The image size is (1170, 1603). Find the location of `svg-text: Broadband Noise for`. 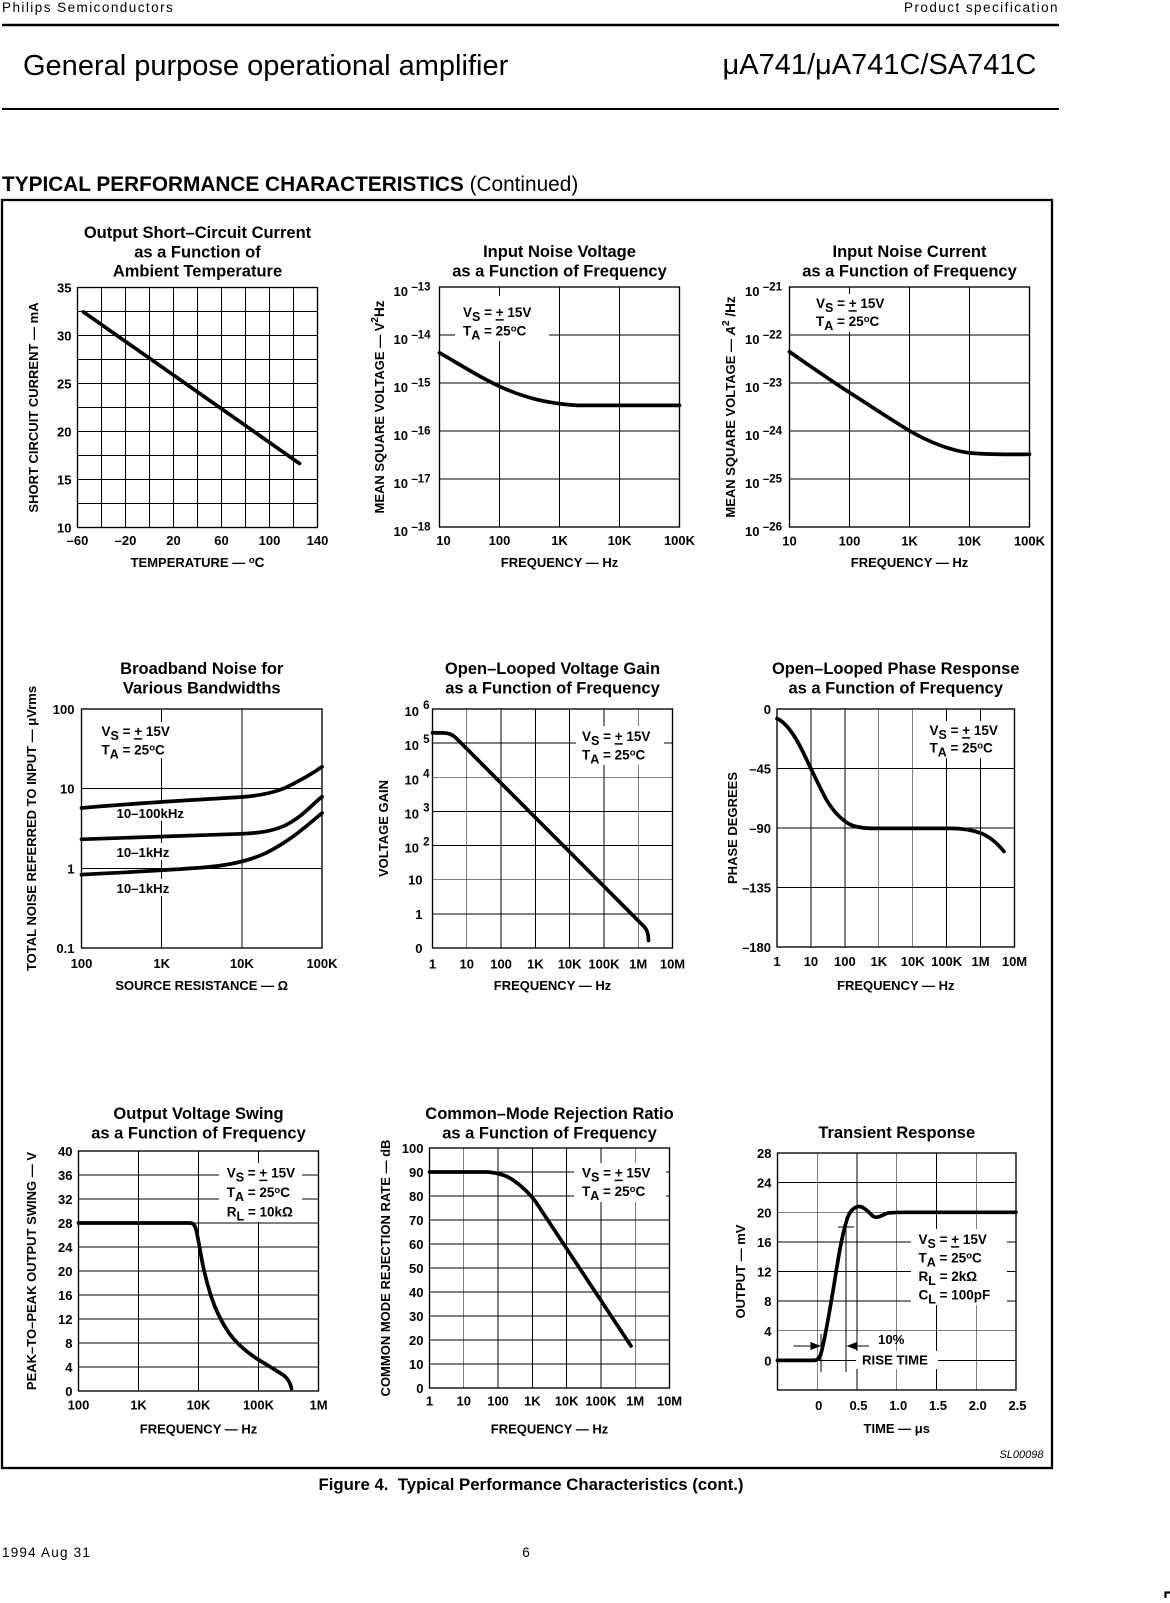

svg-text: Broadband Noise for is located at coordinates (202, 669).